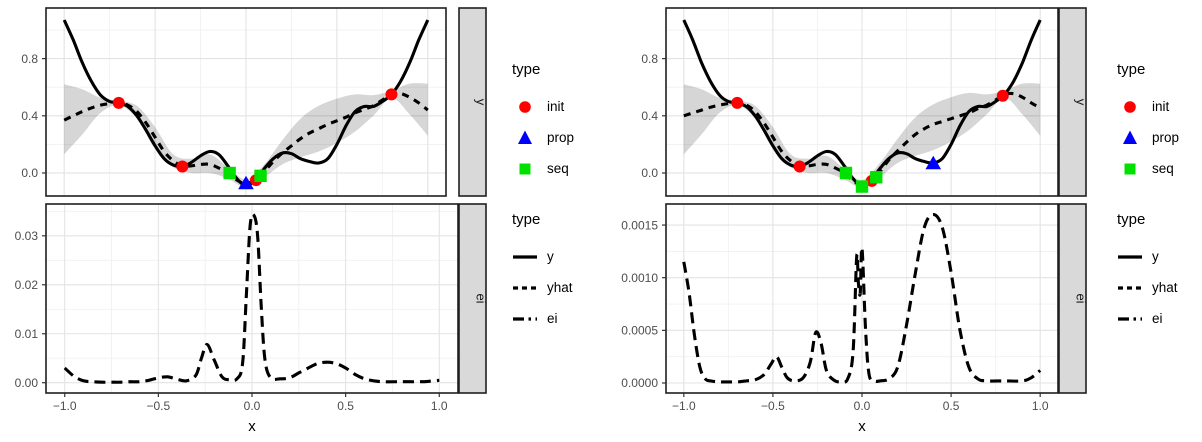  What do you see at coordinates (639, 225) in the screenshot?
I see `y-tick-label: 0.0015` at bounding box center [639, 225].